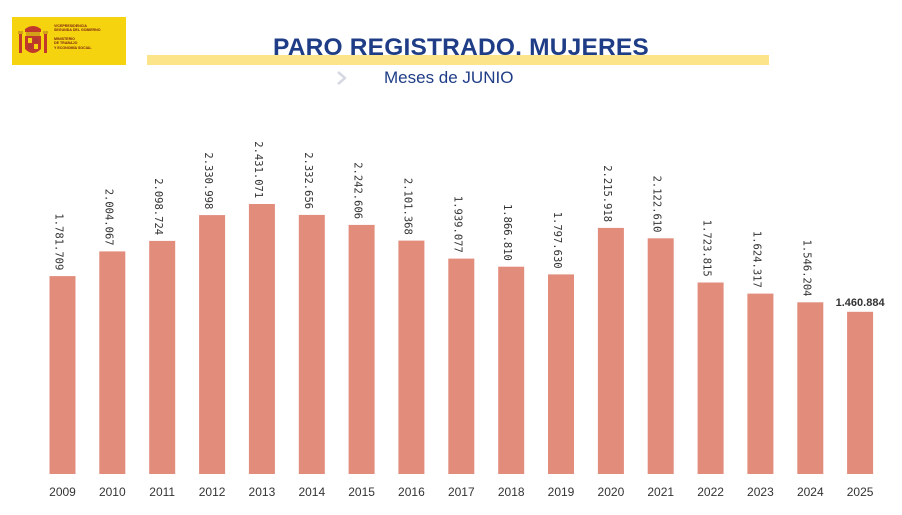  What do you see at coordinates (710, 378) in the screenshot?
I see `bar-2022` at bounding box center [710, 378].